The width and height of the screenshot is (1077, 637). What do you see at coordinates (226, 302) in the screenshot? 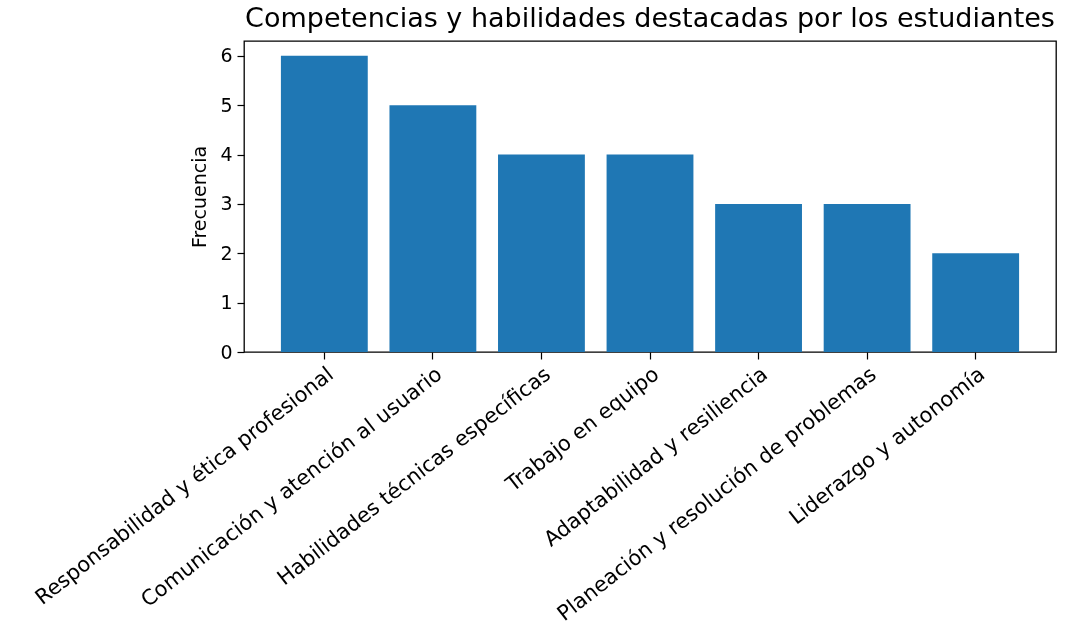
I see `y-tick-label: 1` at bounding box center [226, 302].